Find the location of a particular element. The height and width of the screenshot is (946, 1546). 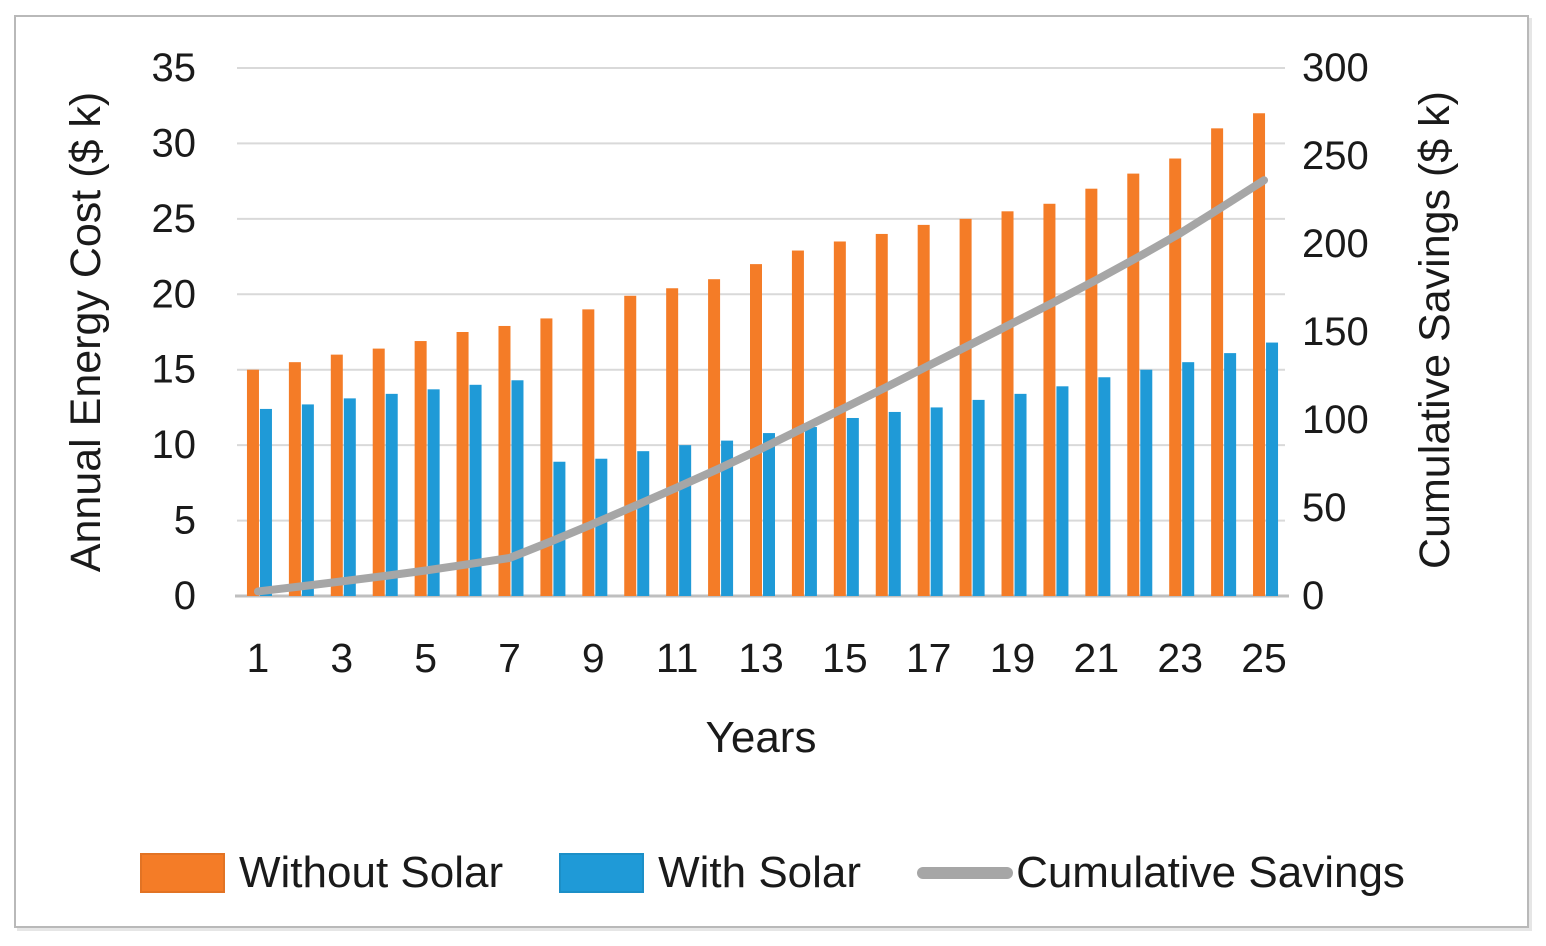

legend-label-cumulative-savings: Cumulative Savings is located at coordinates (1210, 872).